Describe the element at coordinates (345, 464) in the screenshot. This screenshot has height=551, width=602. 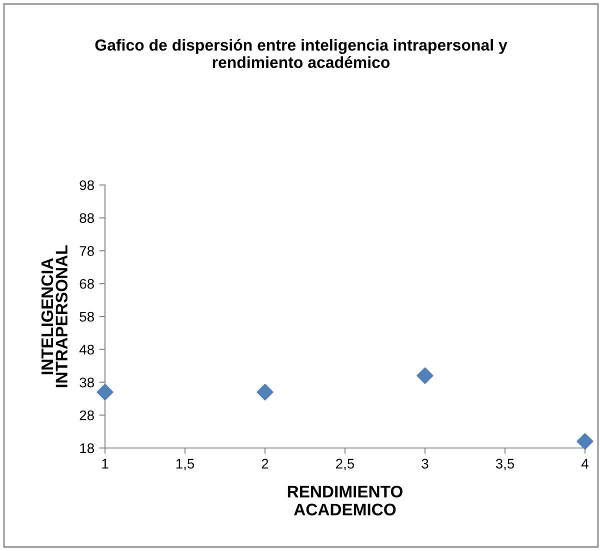
I see `x-tick-label: 2,5` at that location.